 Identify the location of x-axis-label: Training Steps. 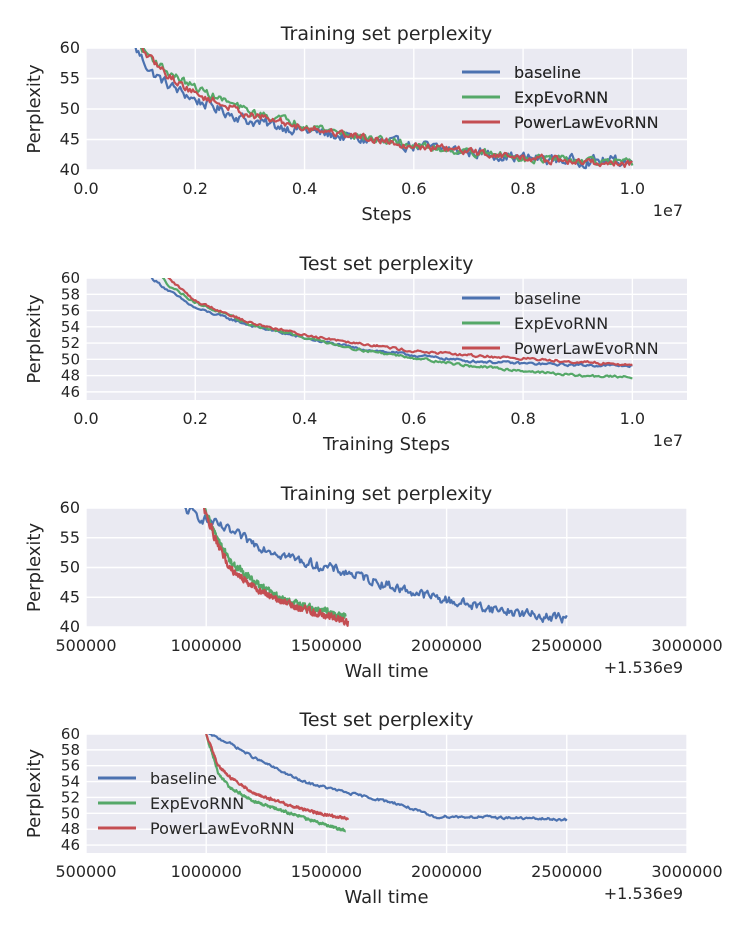
(386, 444).